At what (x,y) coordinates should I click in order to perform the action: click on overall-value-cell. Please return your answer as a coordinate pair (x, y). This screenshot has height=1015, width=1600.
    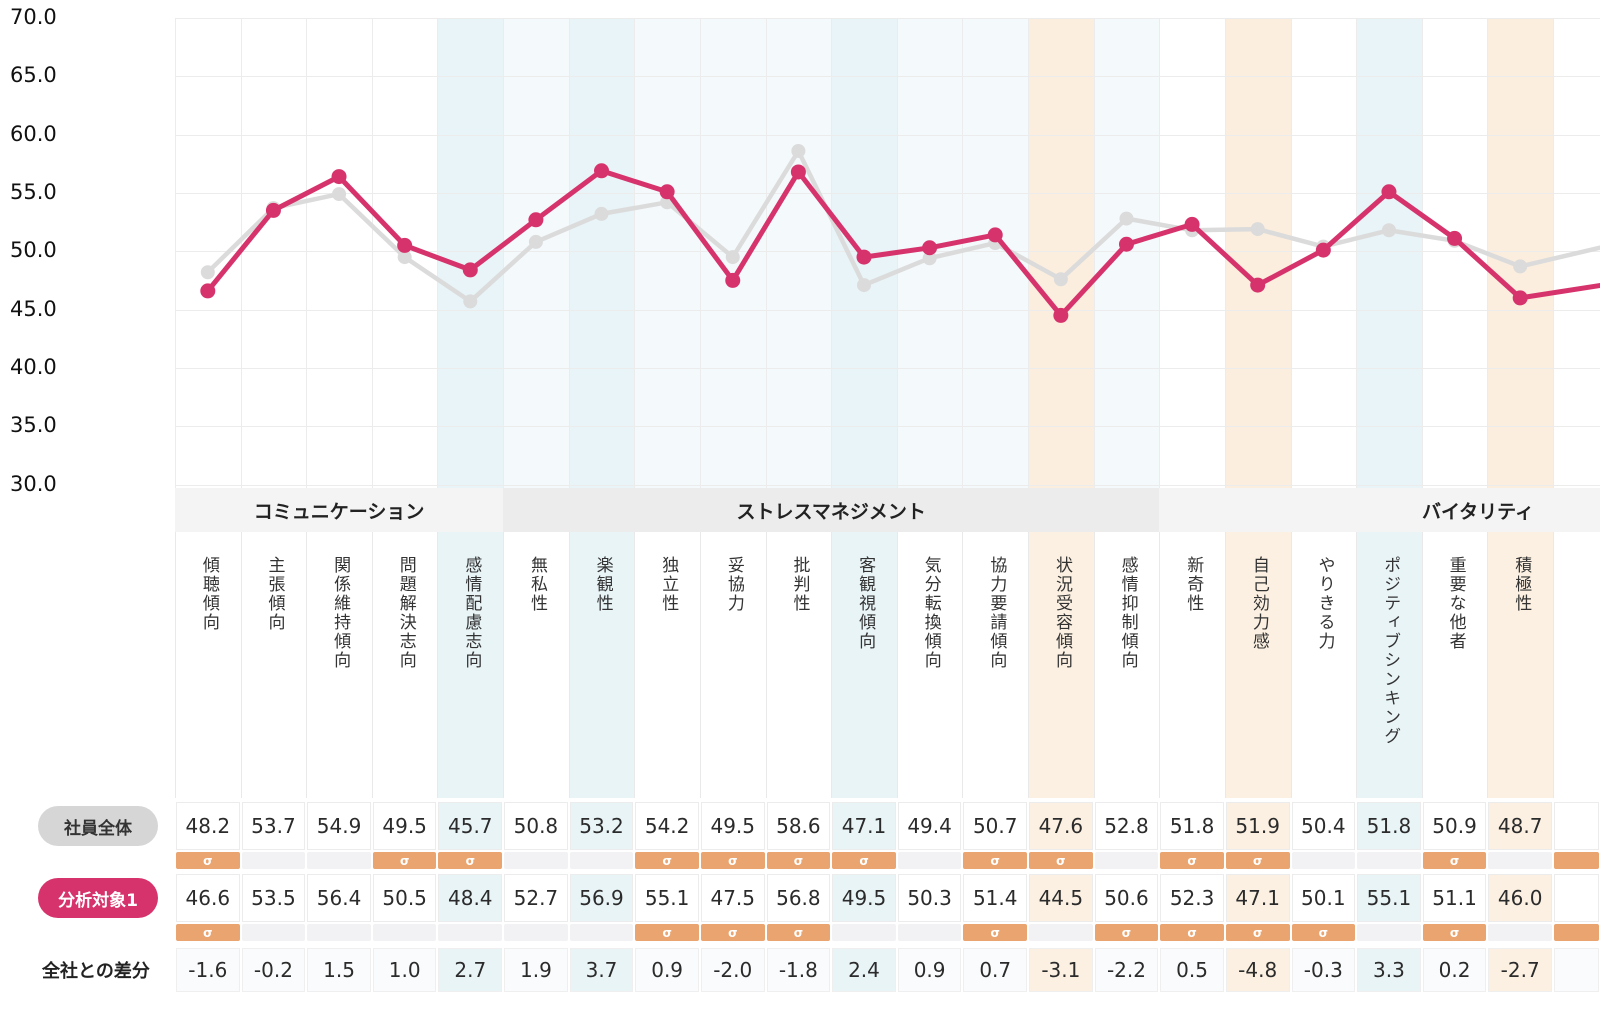
    Looking at the image, I should click on (1576, 826).